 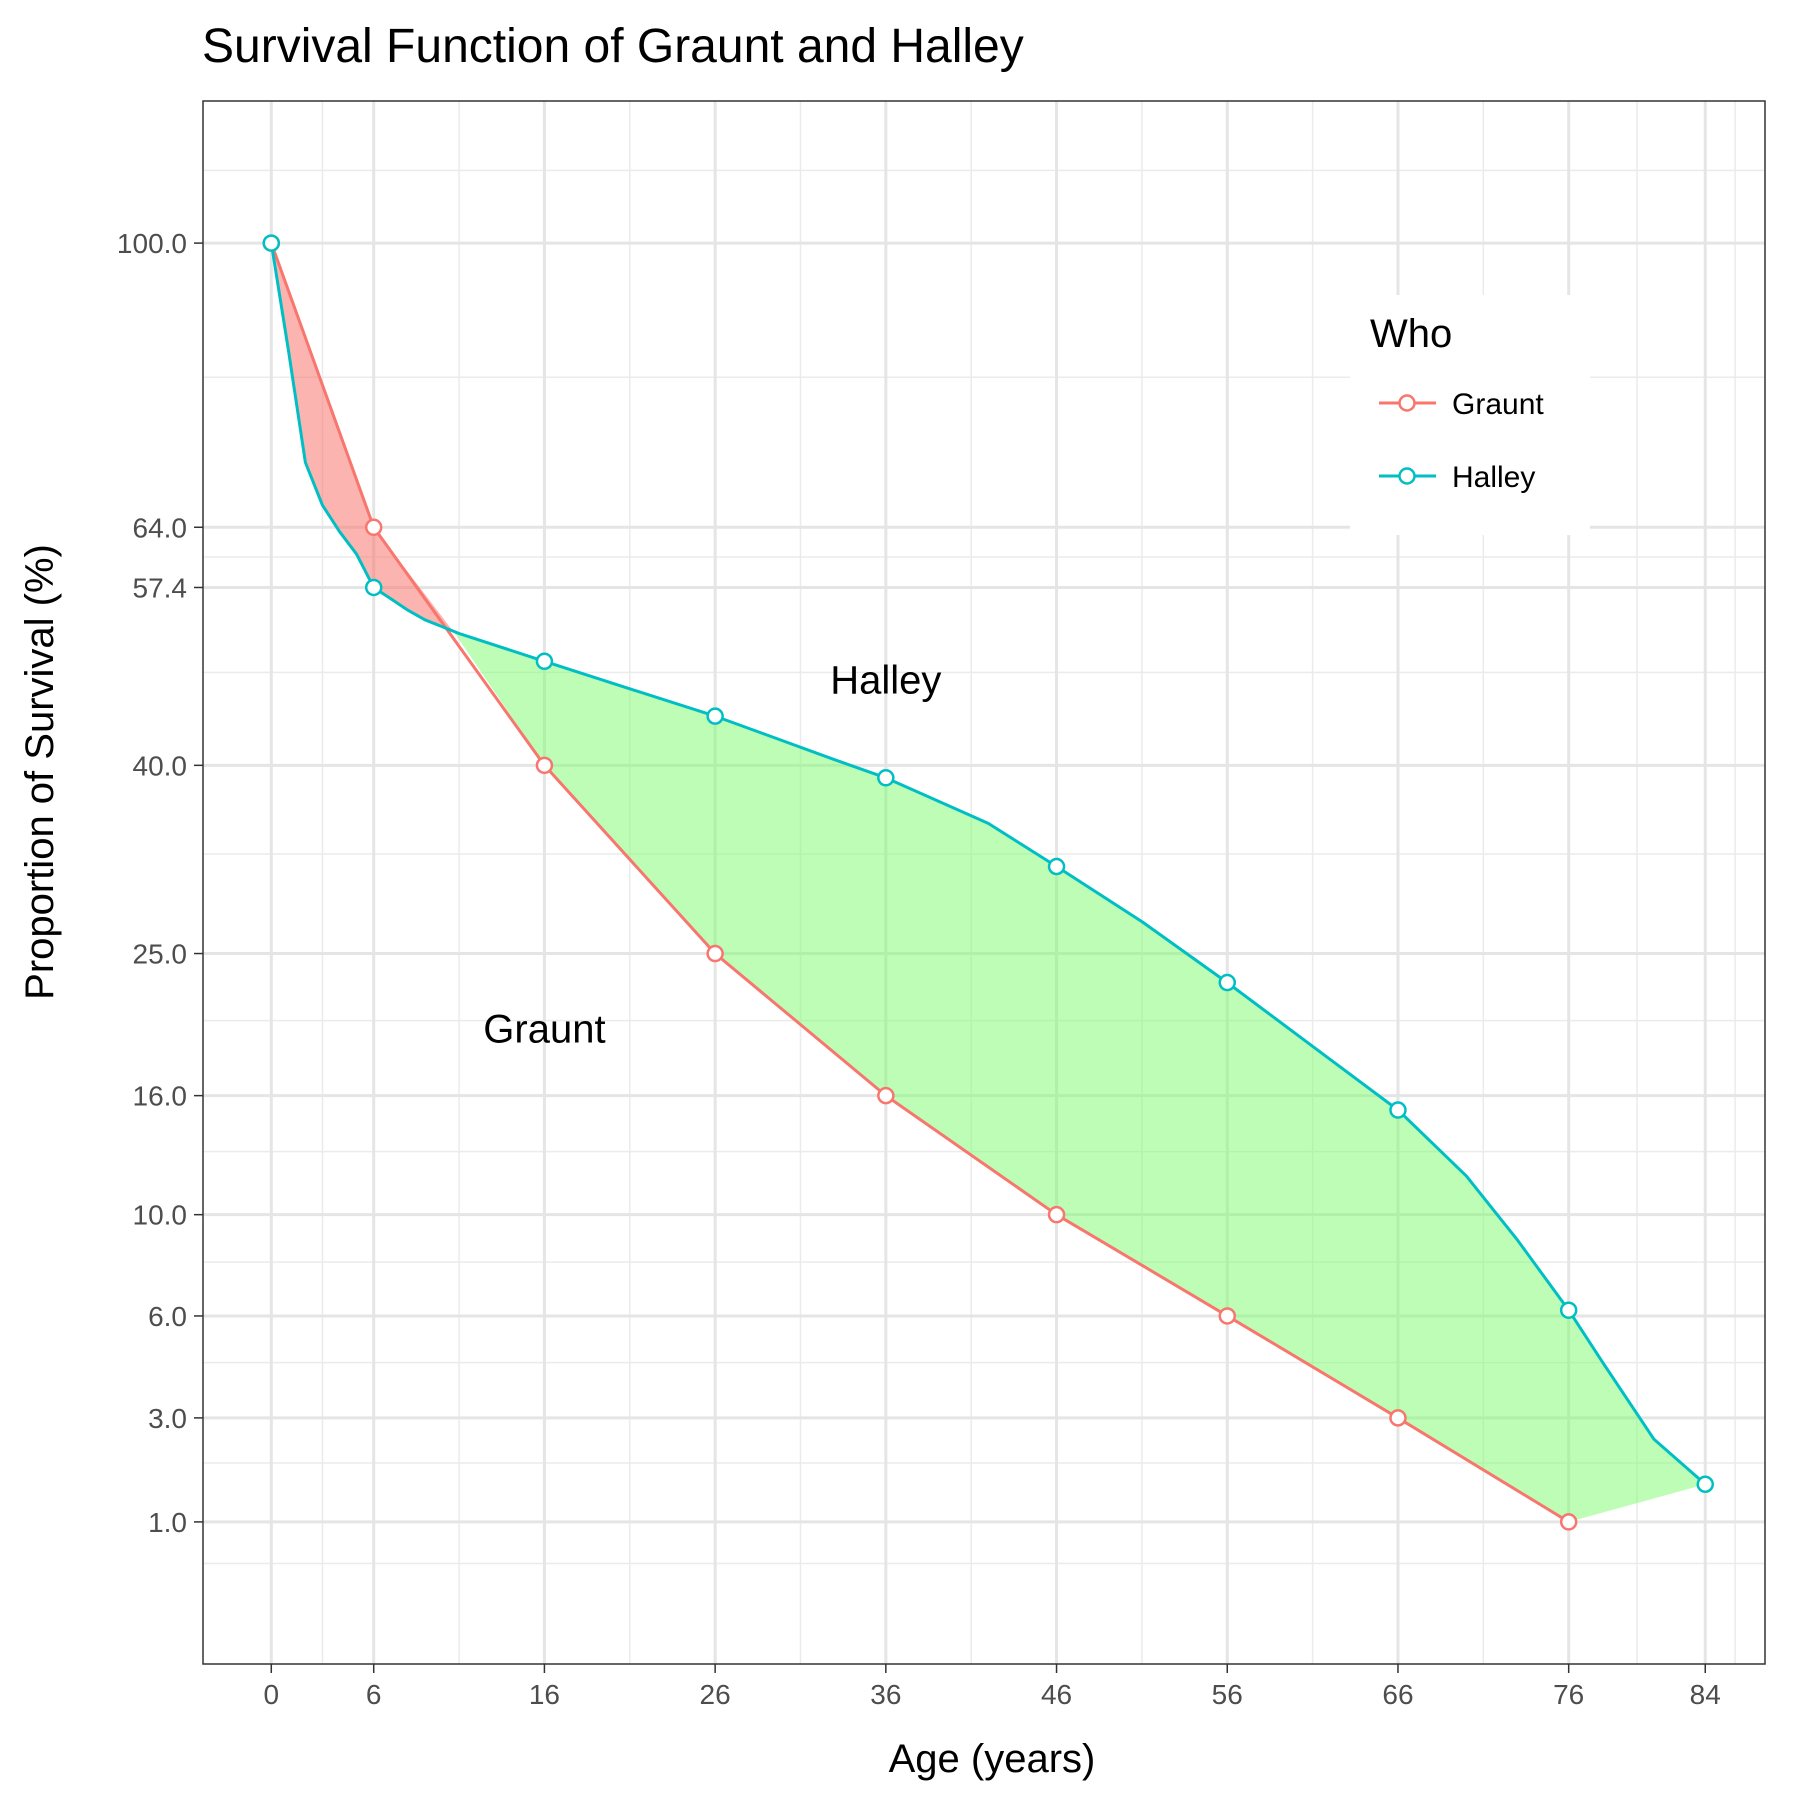 What do you see at coordinates (885, 1694) in the screenshot?
I see `x-tick-label: 36` at bounding box center [885, 1694].